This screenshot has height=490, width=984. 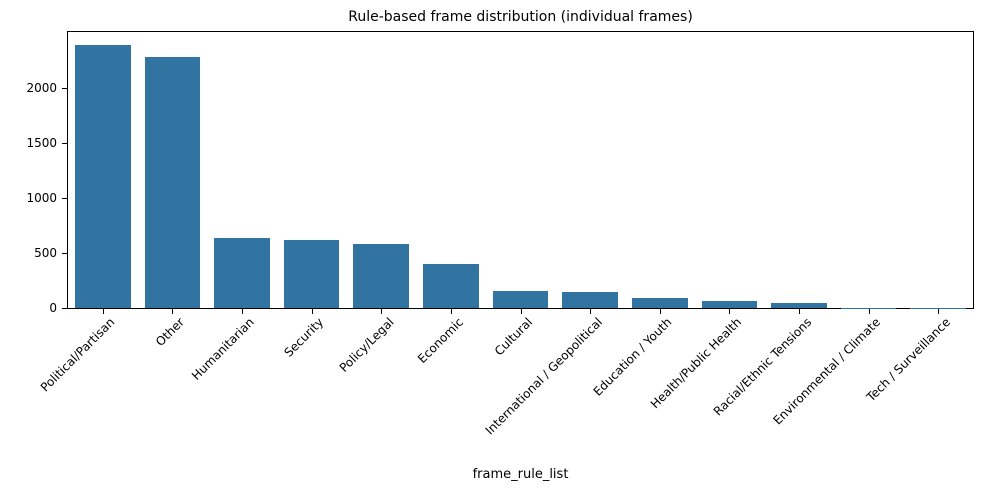 What do you see at coordinates (520, 474) in the screenshot?
I see `x-axis-label: frame_rule_list` at bounding box center [520, 474].